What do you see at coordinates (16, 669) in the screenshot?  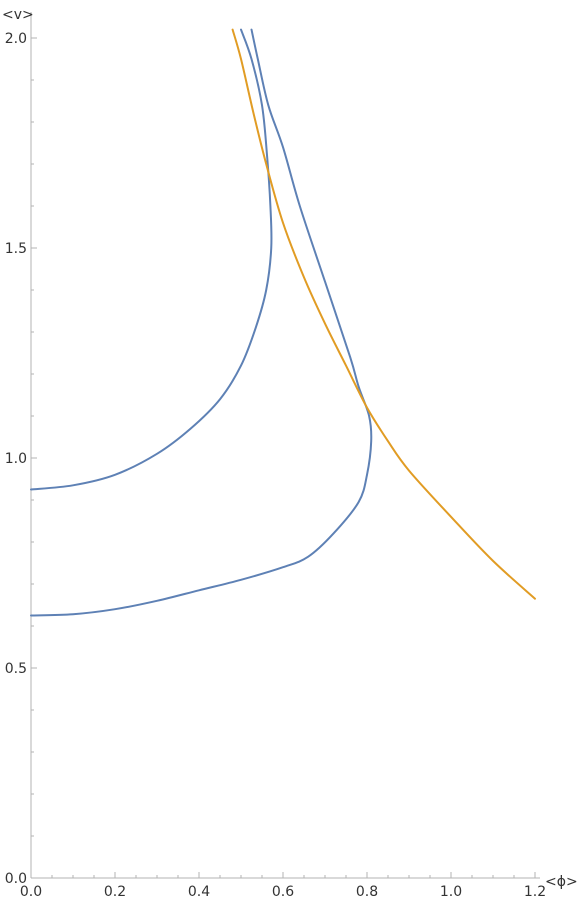 I see `y-tick-label: 0.5` at bounding box center [16, 669].